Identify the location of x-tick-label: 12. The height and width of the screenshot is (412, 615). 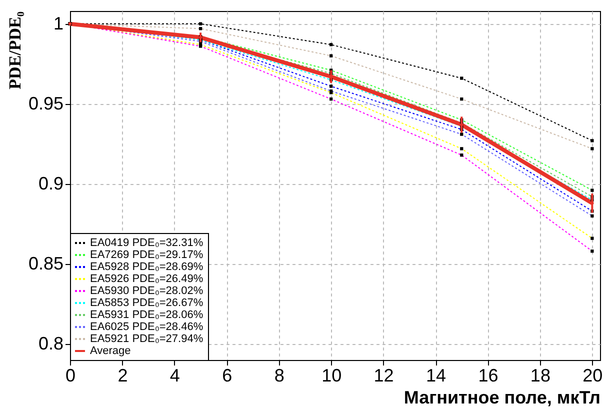
(384, 376).